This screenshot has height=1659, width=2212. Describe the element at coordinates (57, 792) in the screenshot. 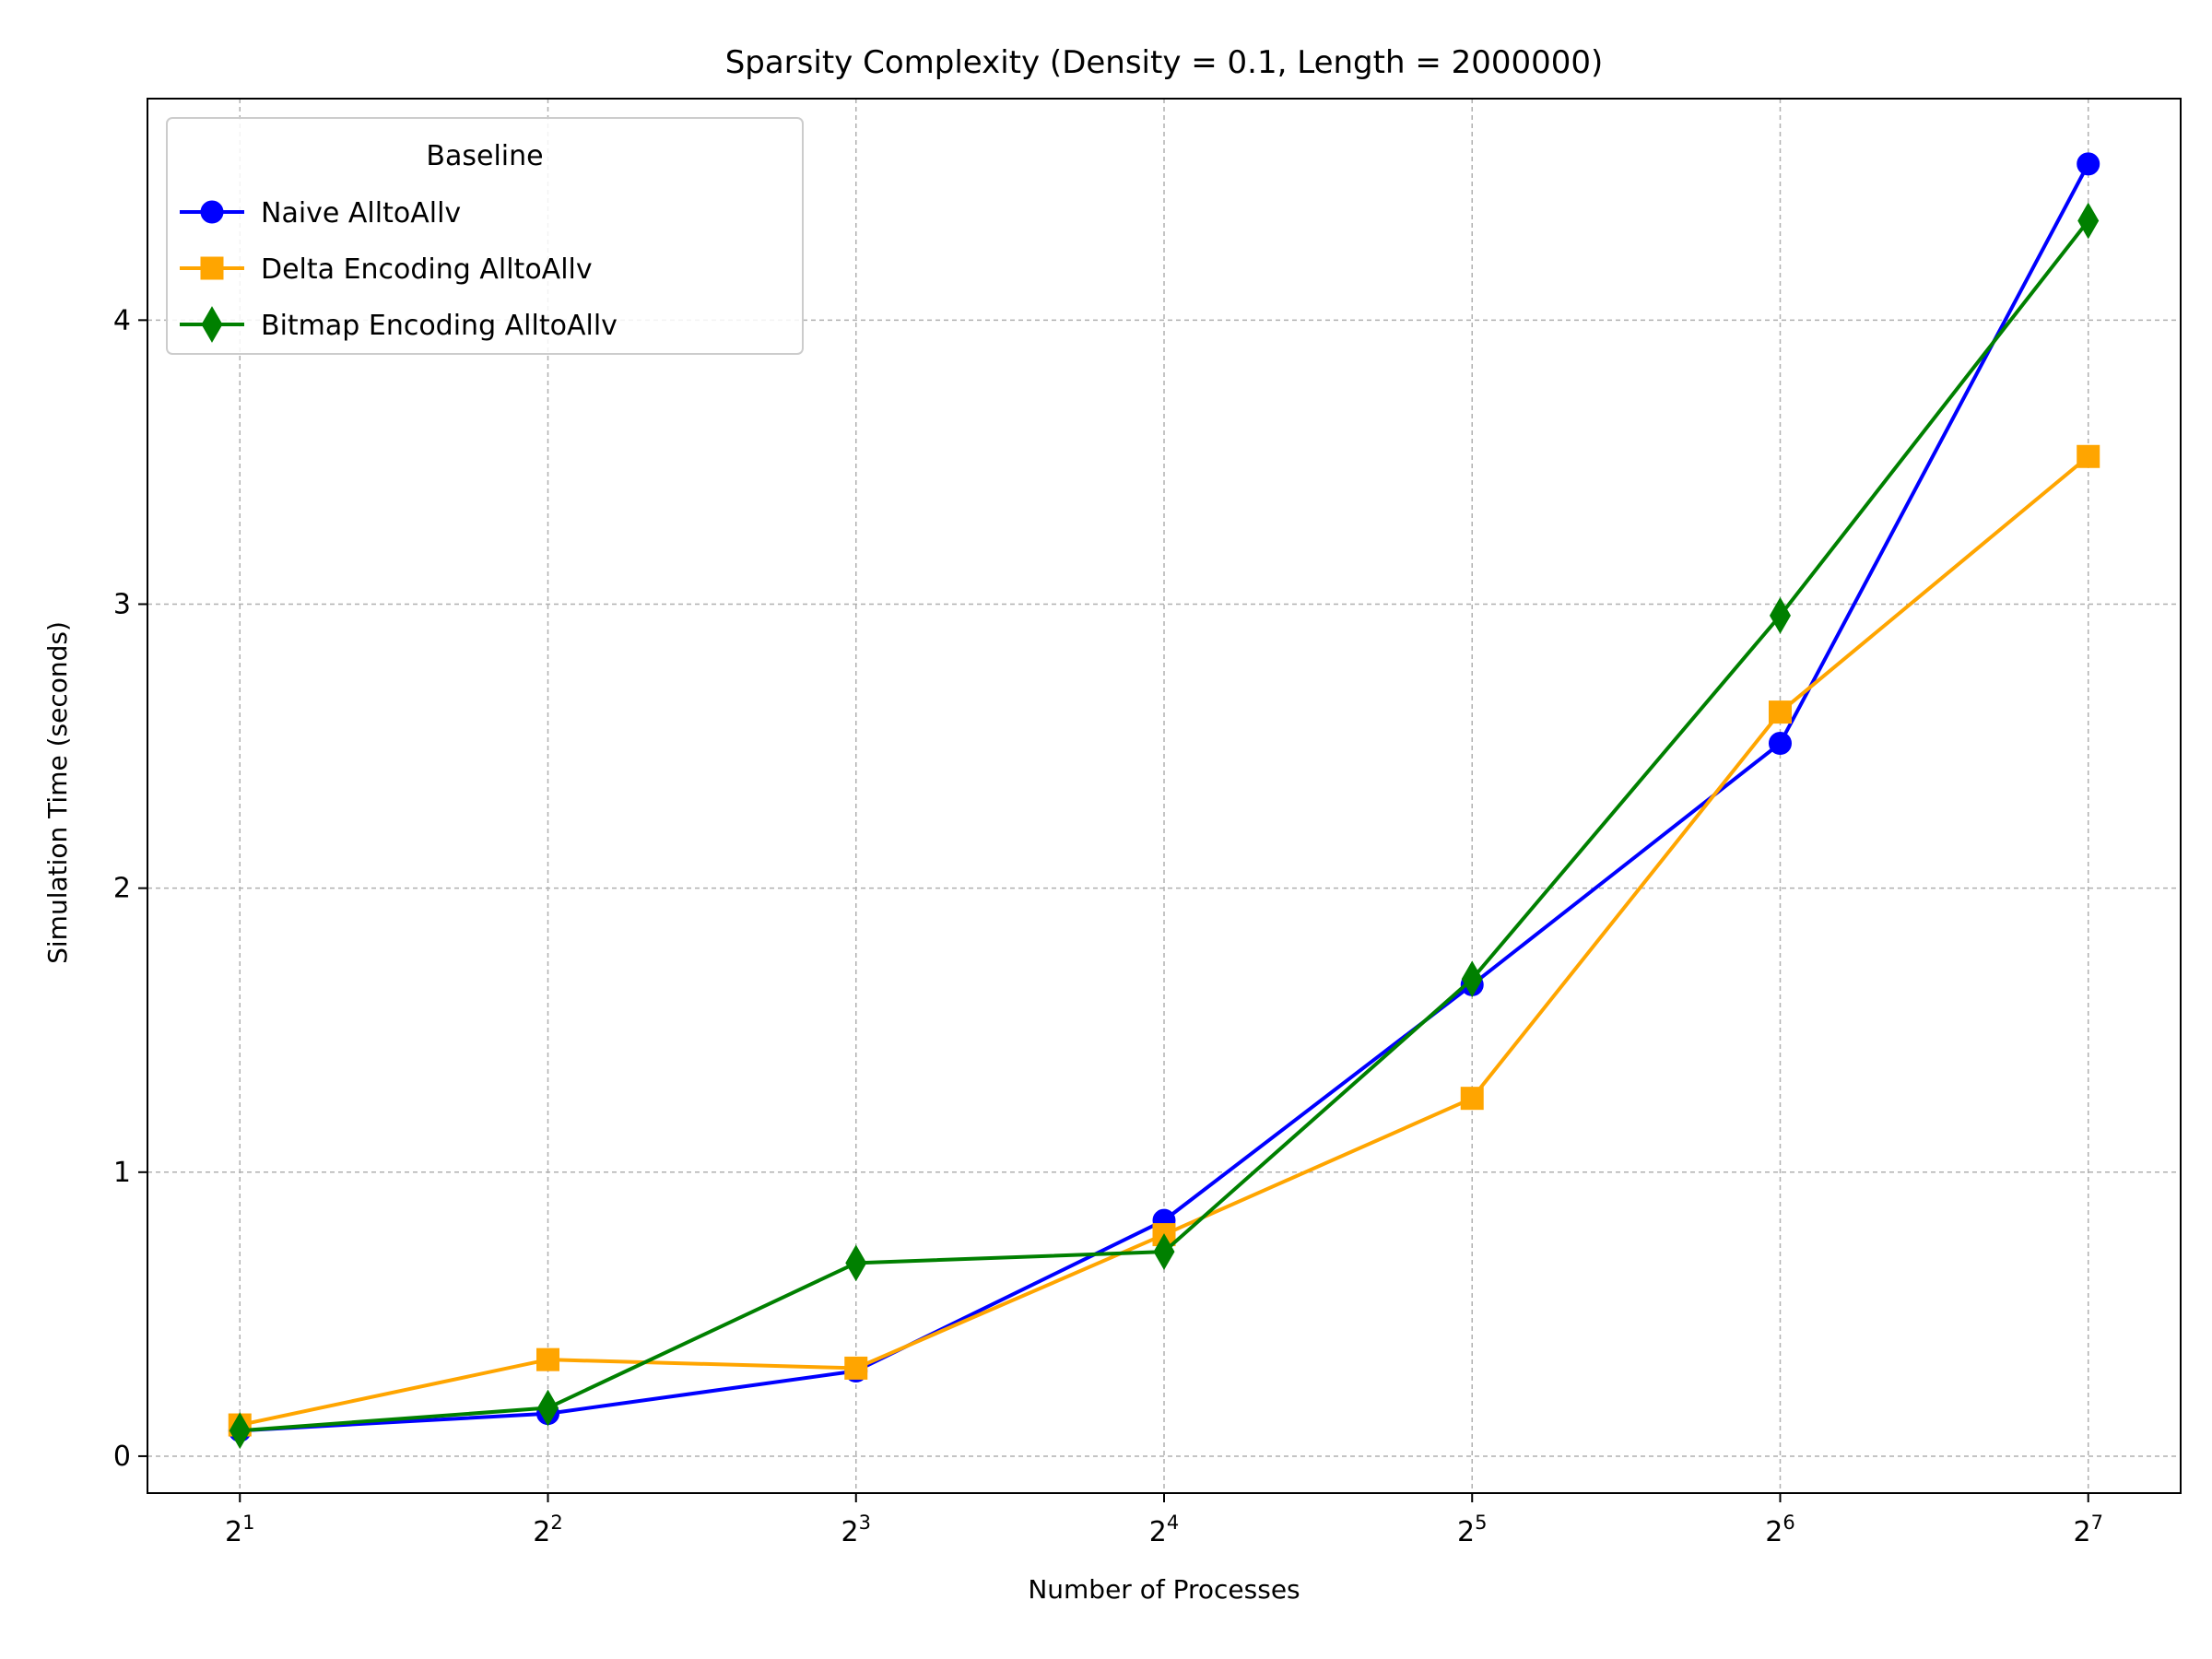

I see `y-axis-label: Simulation Time (seconds)` at that location.